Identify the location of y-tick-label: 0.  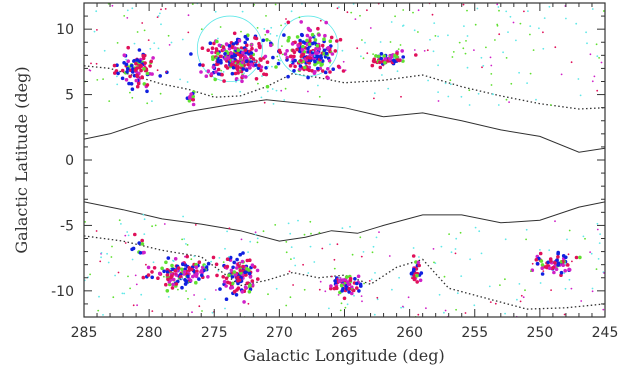
(69, 161).